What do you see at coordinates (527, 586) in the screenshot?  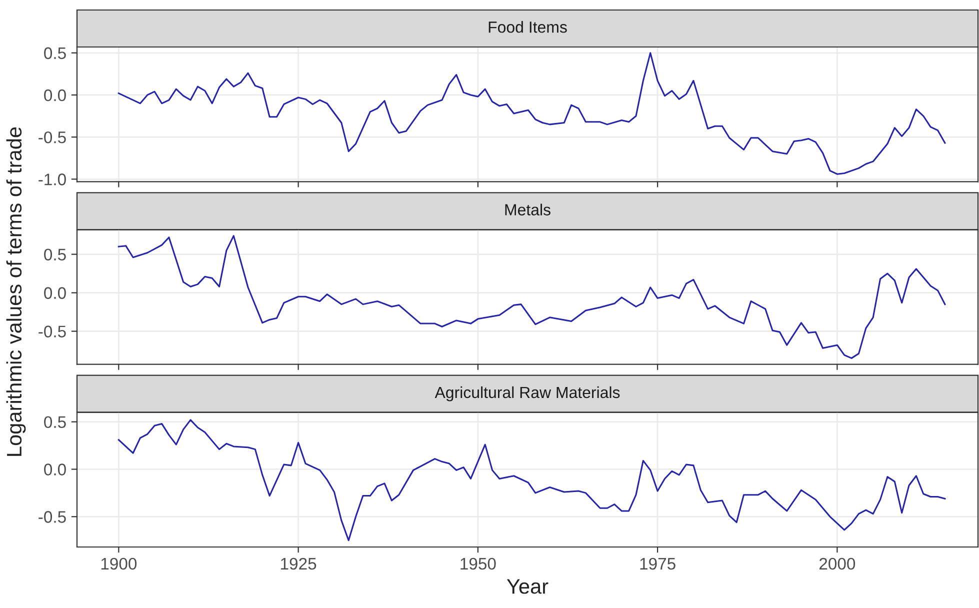 I see `x-axis-title: Year` at bounding box center [527, 586].